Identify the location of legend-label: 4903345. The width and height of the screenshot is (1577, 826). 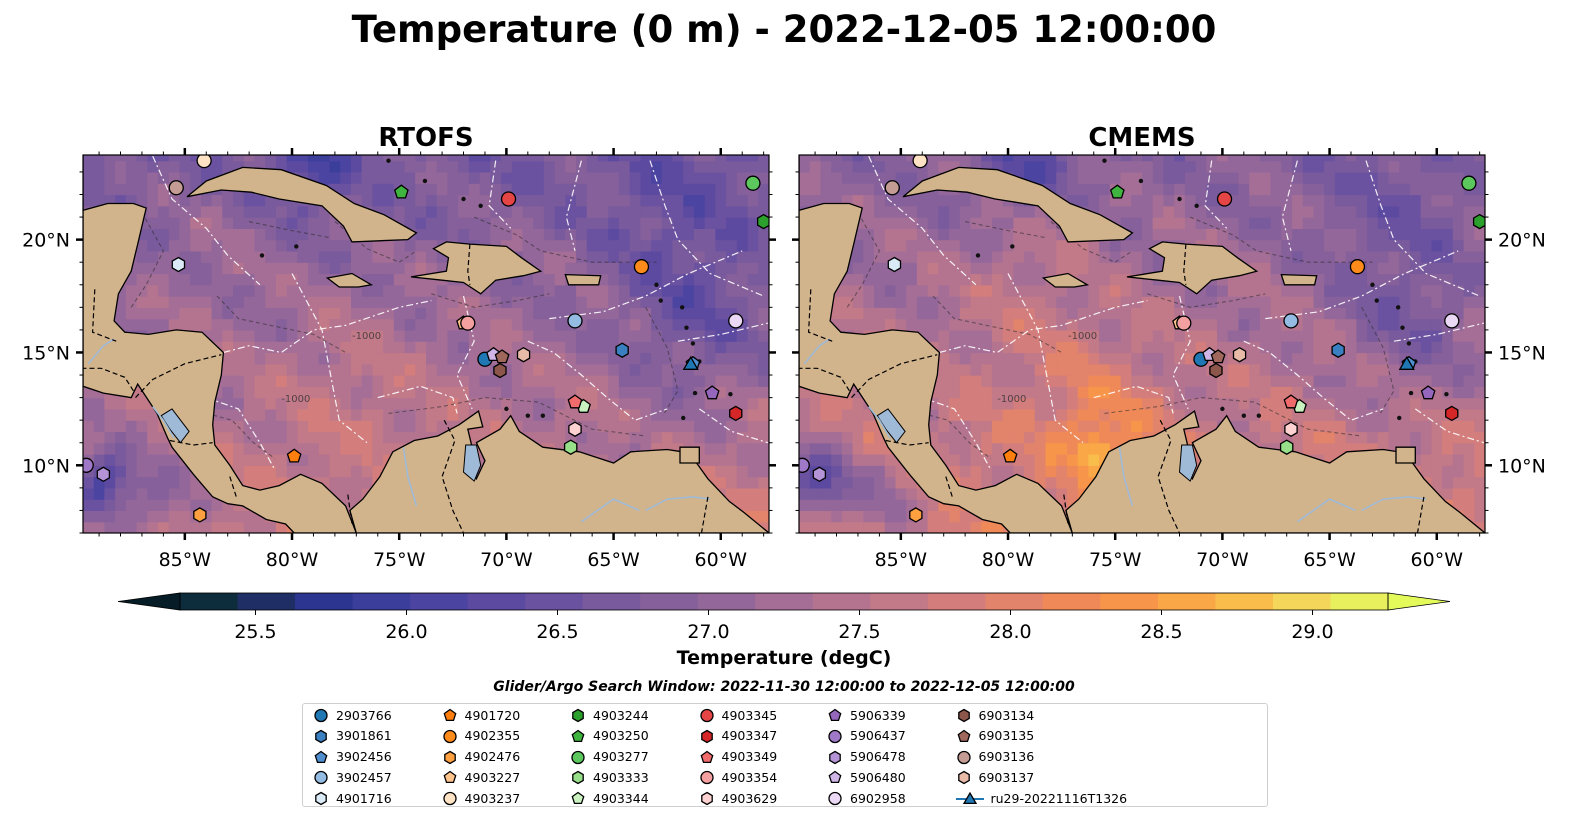
(749, 715).